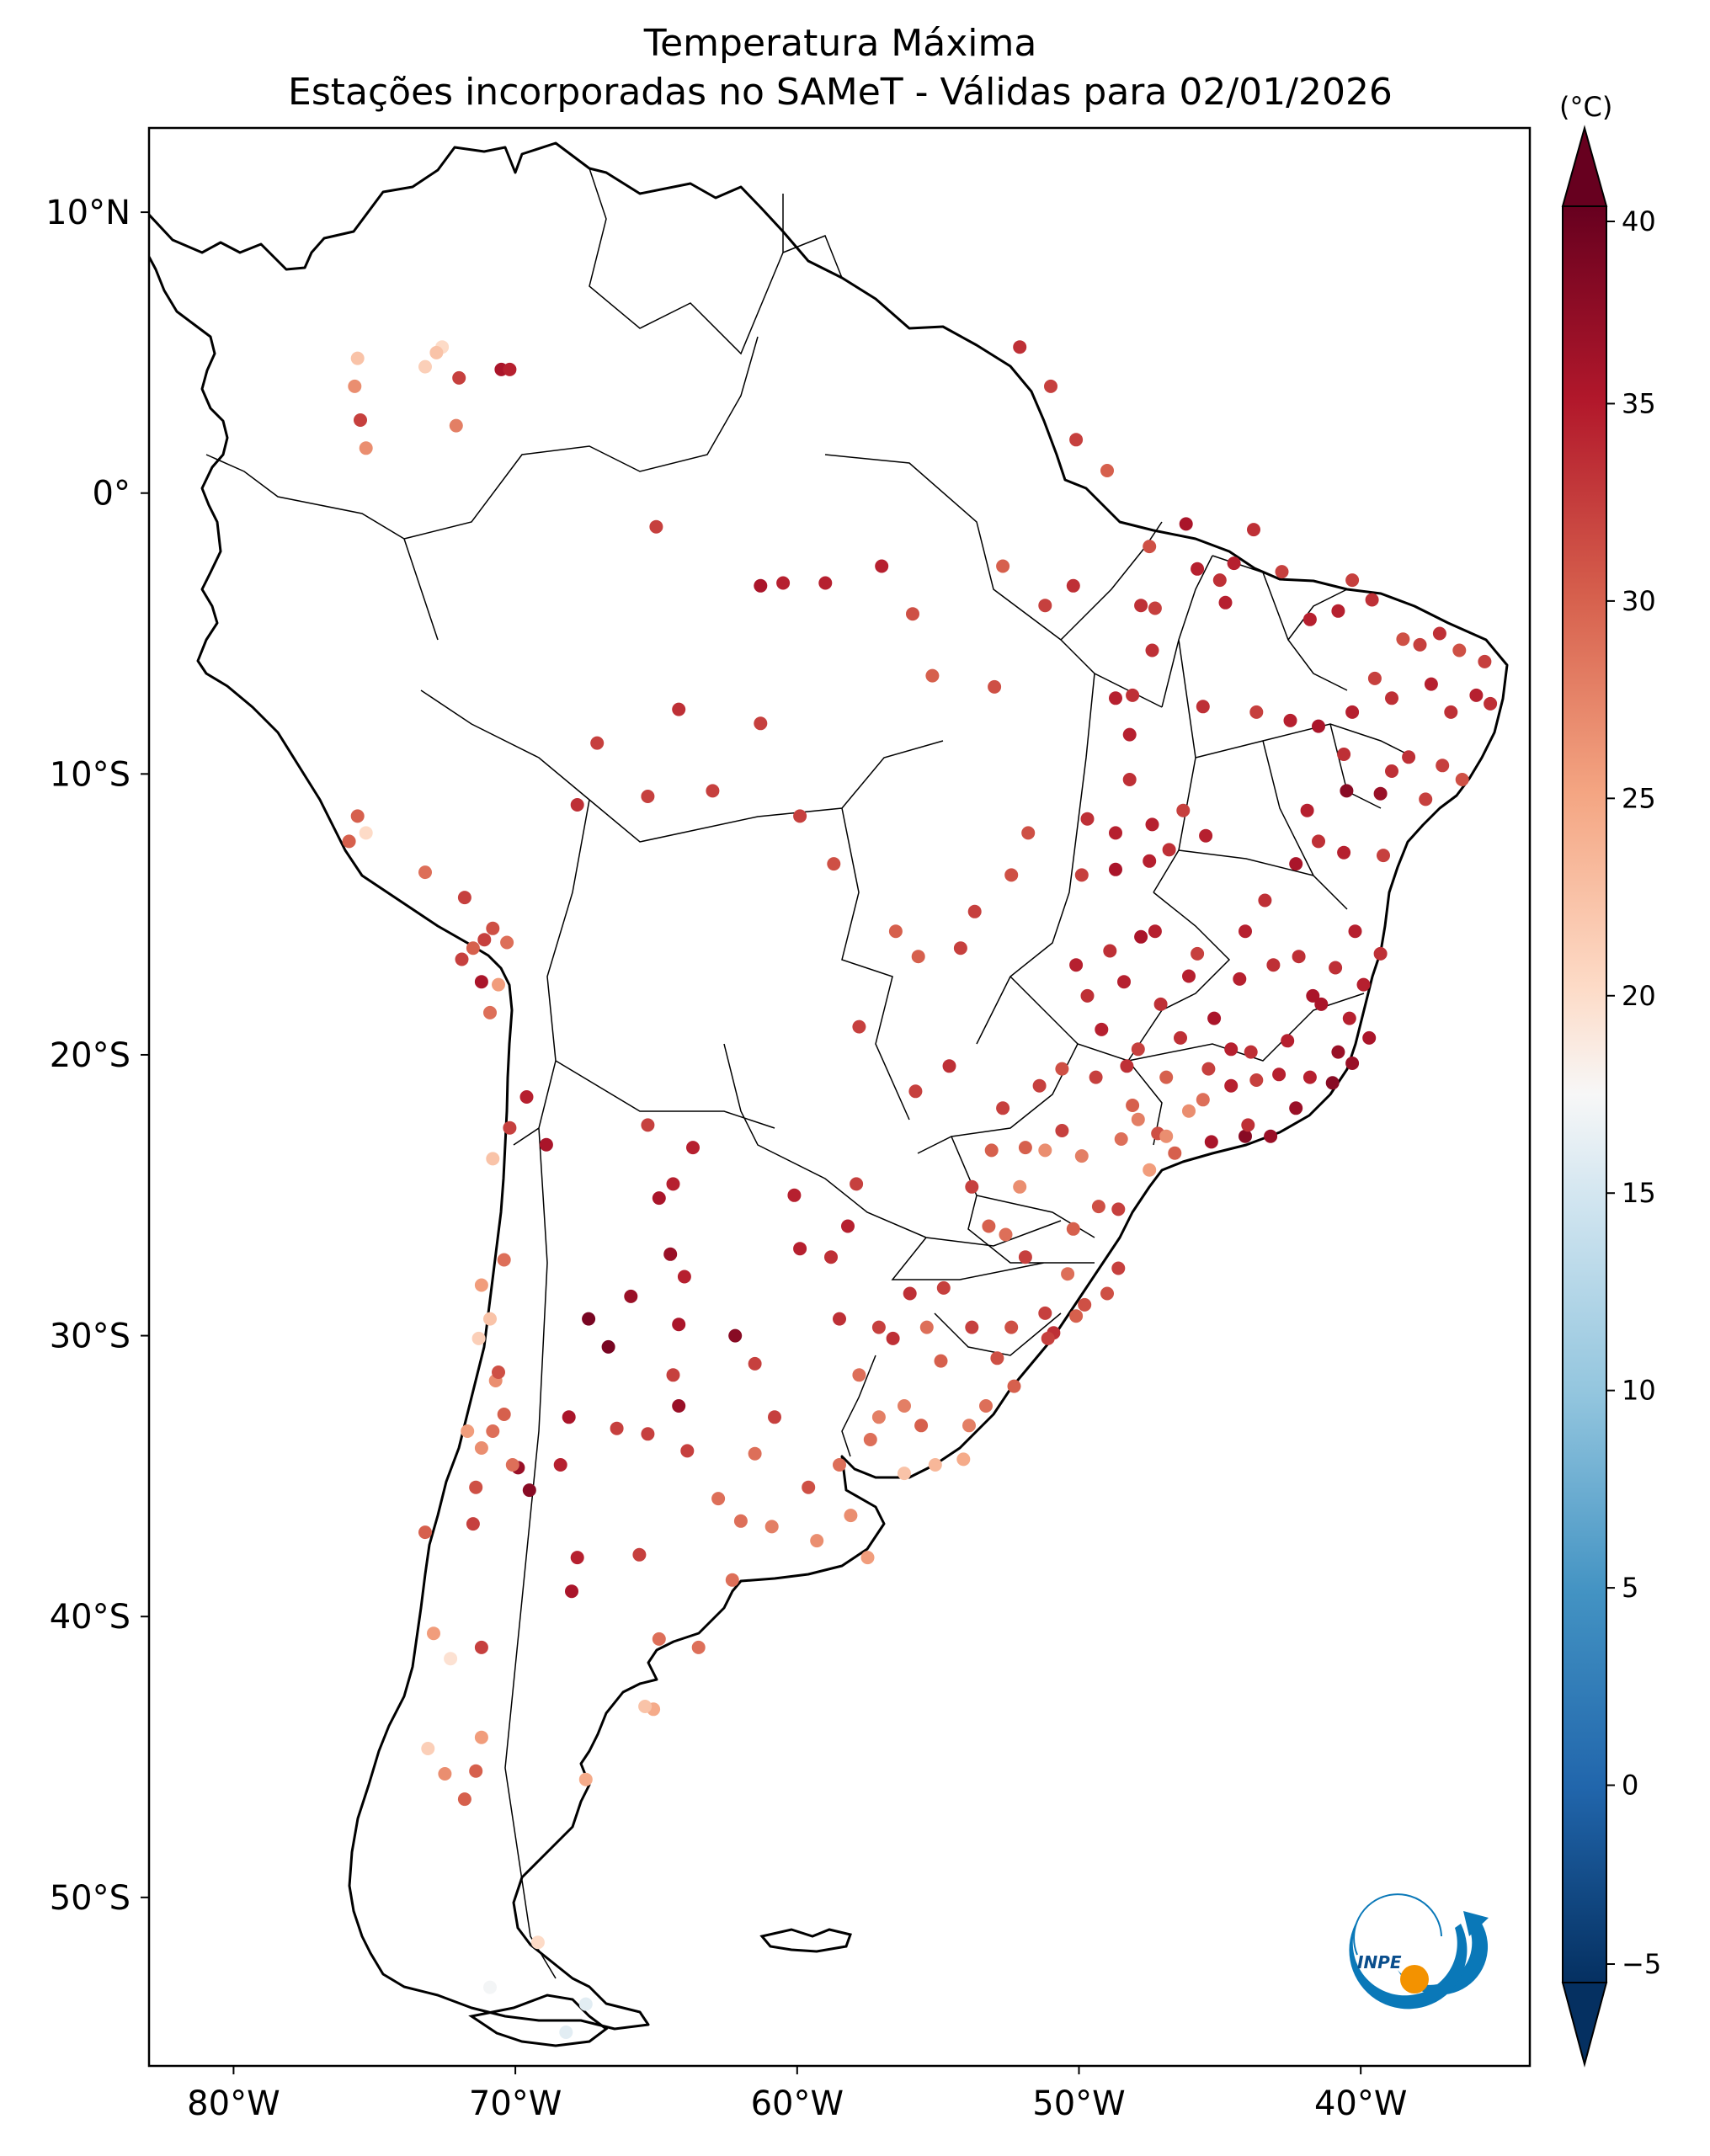 The width and height of the screenshot is (1710, 2156). Describe the element at coordinates (1630, 1588) in the screenshot. I see `colorbar-tick-label: 5` at that location.